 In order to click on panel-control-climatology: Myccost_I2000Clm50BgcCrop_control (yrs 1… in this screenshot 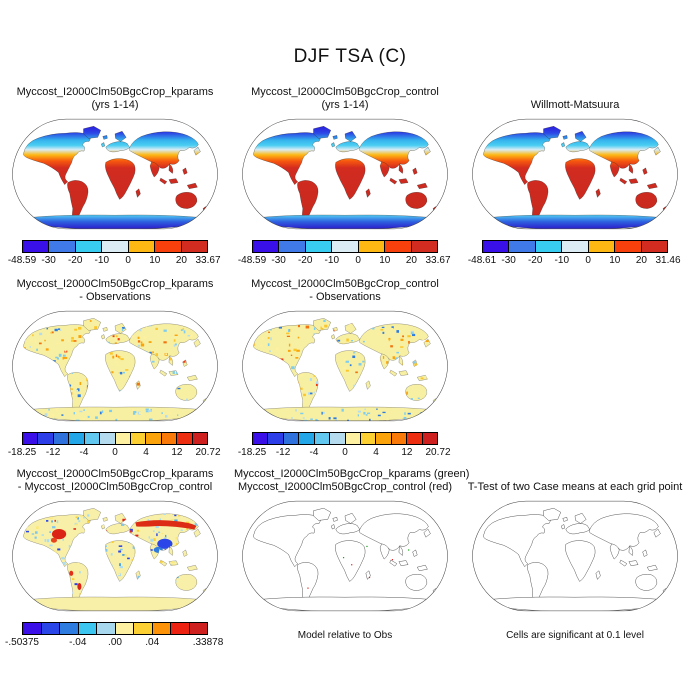, I will do `click(345, 175)`.